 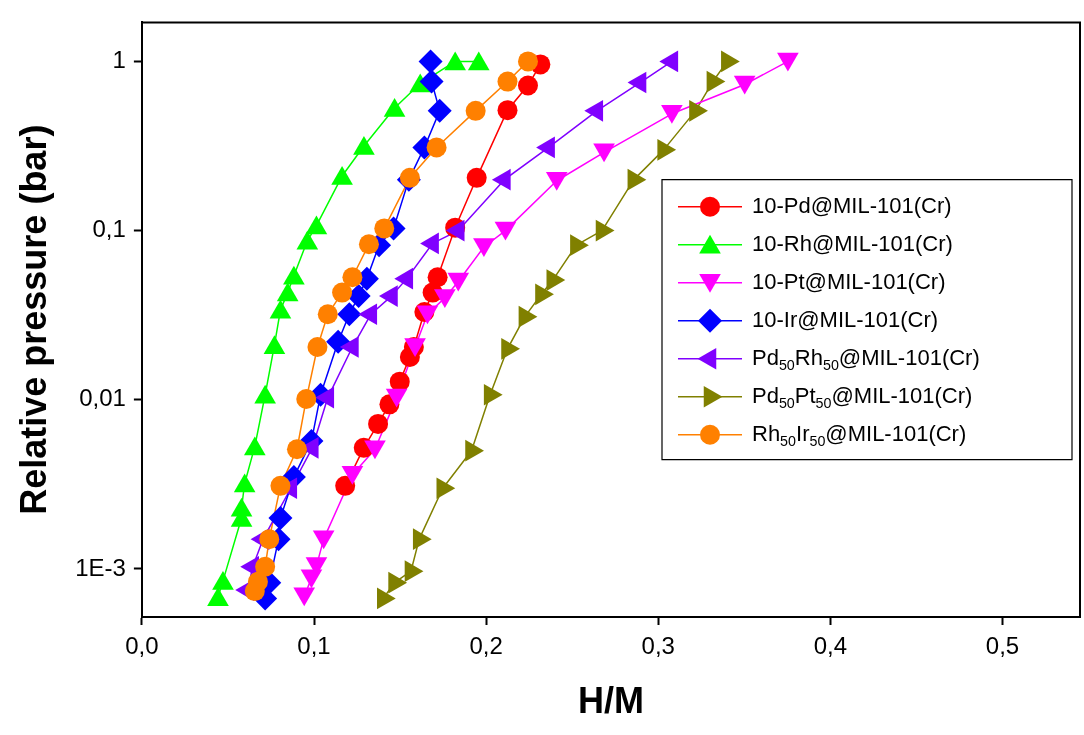 I want to click on legend-label: 10-Pd@MIL-101(Cr), so click(x=852, y=205).